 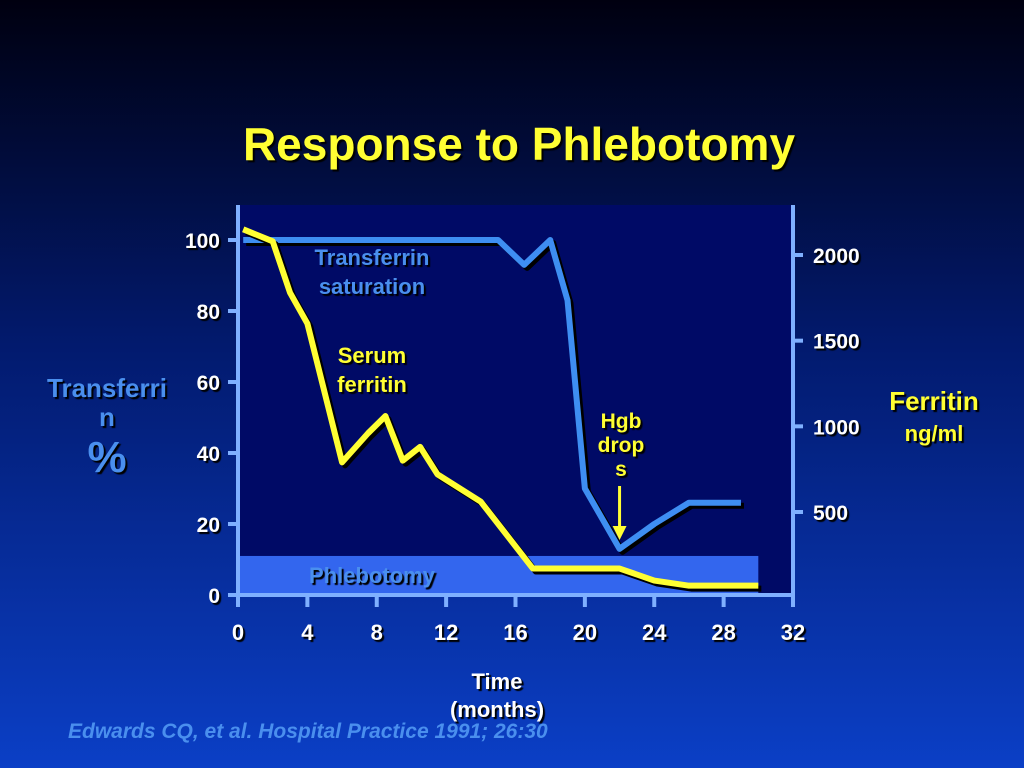 What do you see at coordinates (377, 632) in the screenshot?
I see `x-tick-label: 8` at bounding box center [377, 632].